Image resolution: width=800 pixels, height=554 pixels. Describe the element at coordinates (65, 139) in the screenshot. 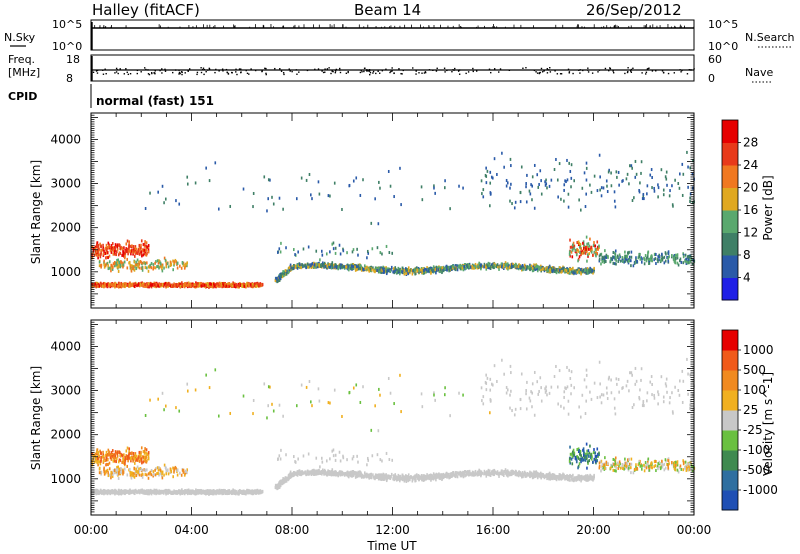

I see `power-y-tick-4000: 4000` at that location.